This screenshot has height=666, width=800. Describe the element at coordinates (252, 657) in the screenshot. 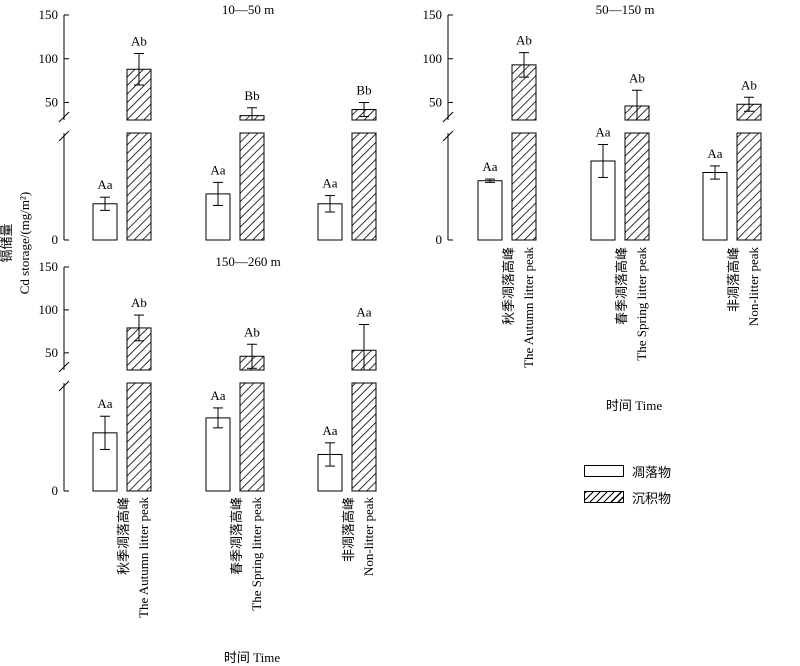

I see `x-axis-label-left: 时间 Time` at that location.